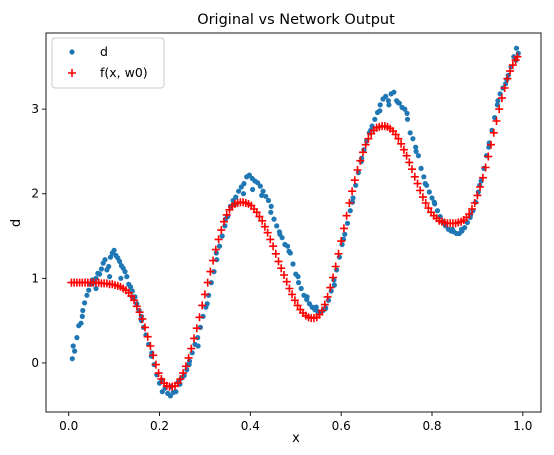 Image resolution: width=554 pixels, height=455 pixels. I want to click on x-axis-label: x, so click(296, 438).